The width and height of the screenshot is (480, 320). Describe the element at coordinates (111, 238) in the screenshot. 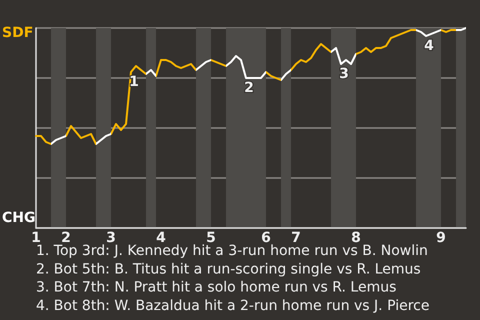

I see `x-tick-label: 3` at that location.